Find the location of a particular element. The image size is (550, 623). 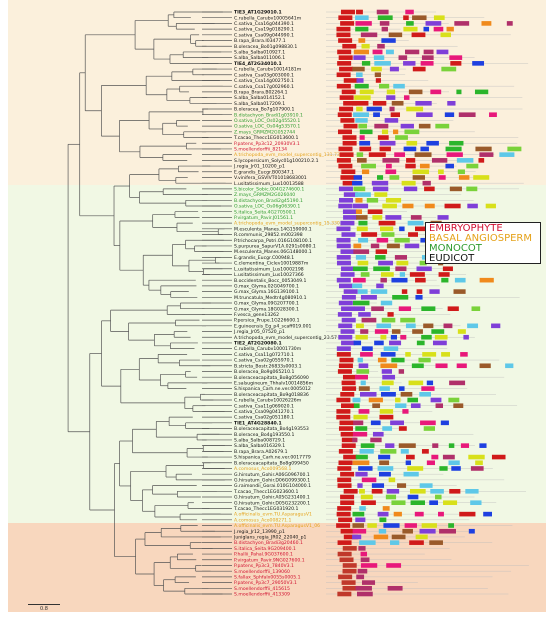

leaf-label: S.alba_Salba011006.1 is located at coordinates (259, 58).